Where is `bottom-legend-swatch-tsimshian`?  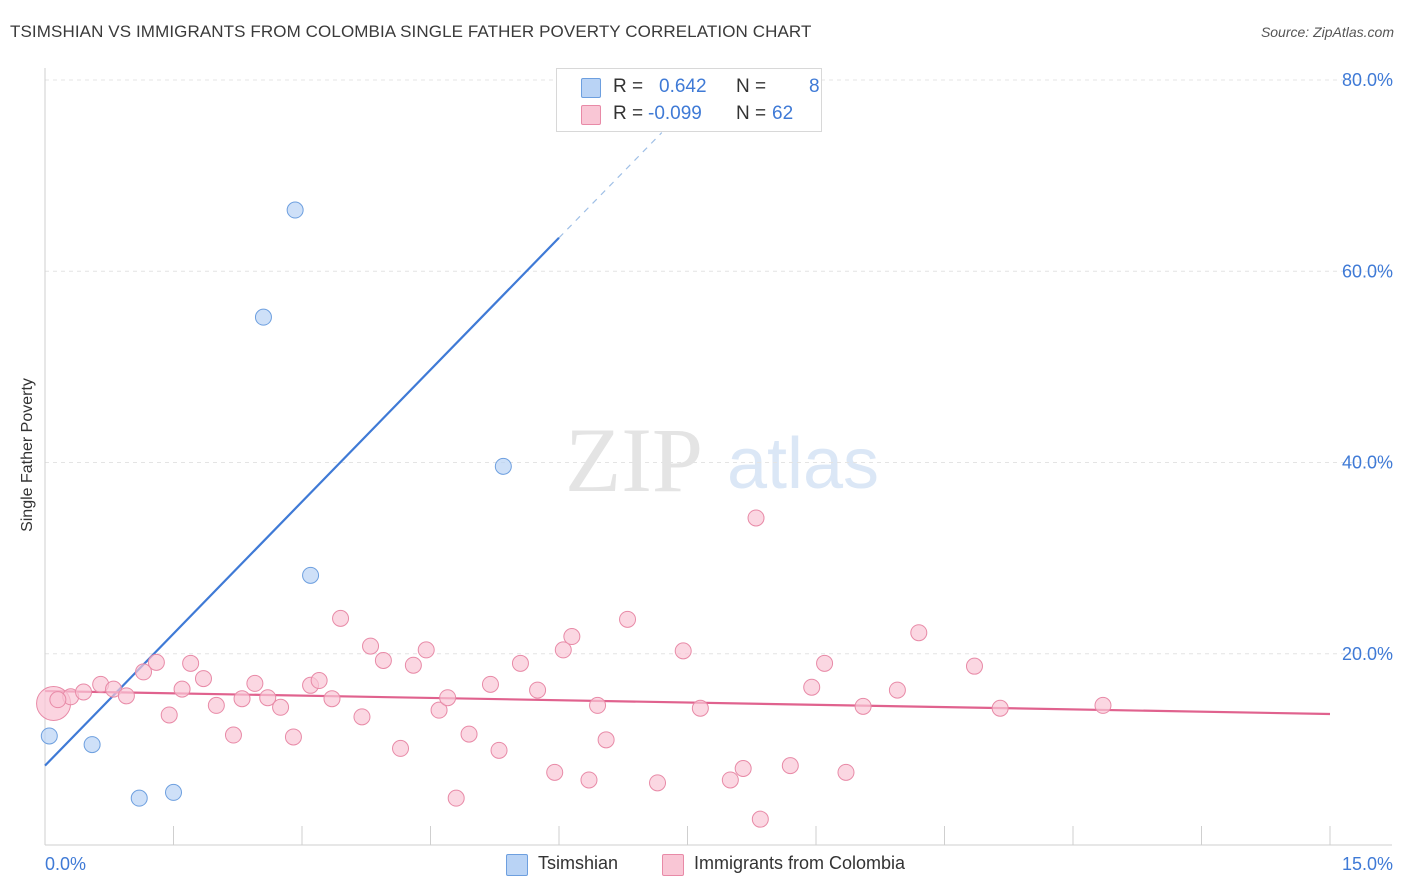
bottom-legend-swatch-tsimshian is located at coordinates (517, 865).